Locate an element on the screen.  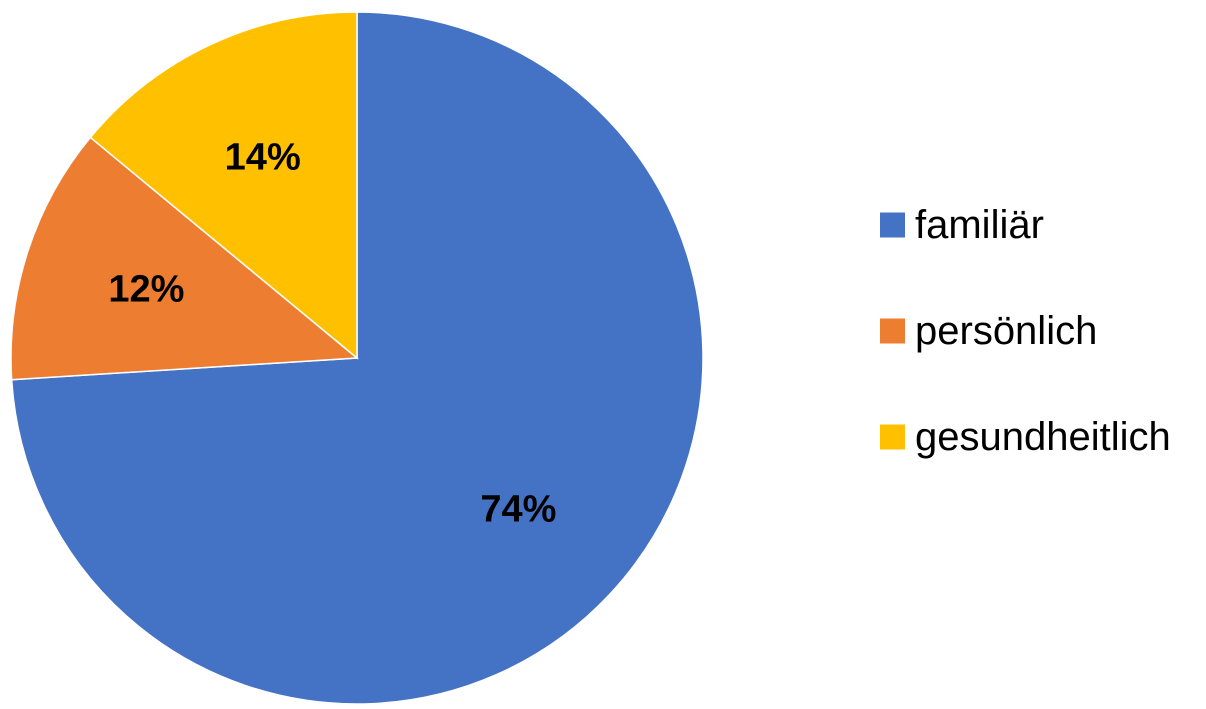
legend-label-personlich: persönlich is located at coordinates (1006, 331).